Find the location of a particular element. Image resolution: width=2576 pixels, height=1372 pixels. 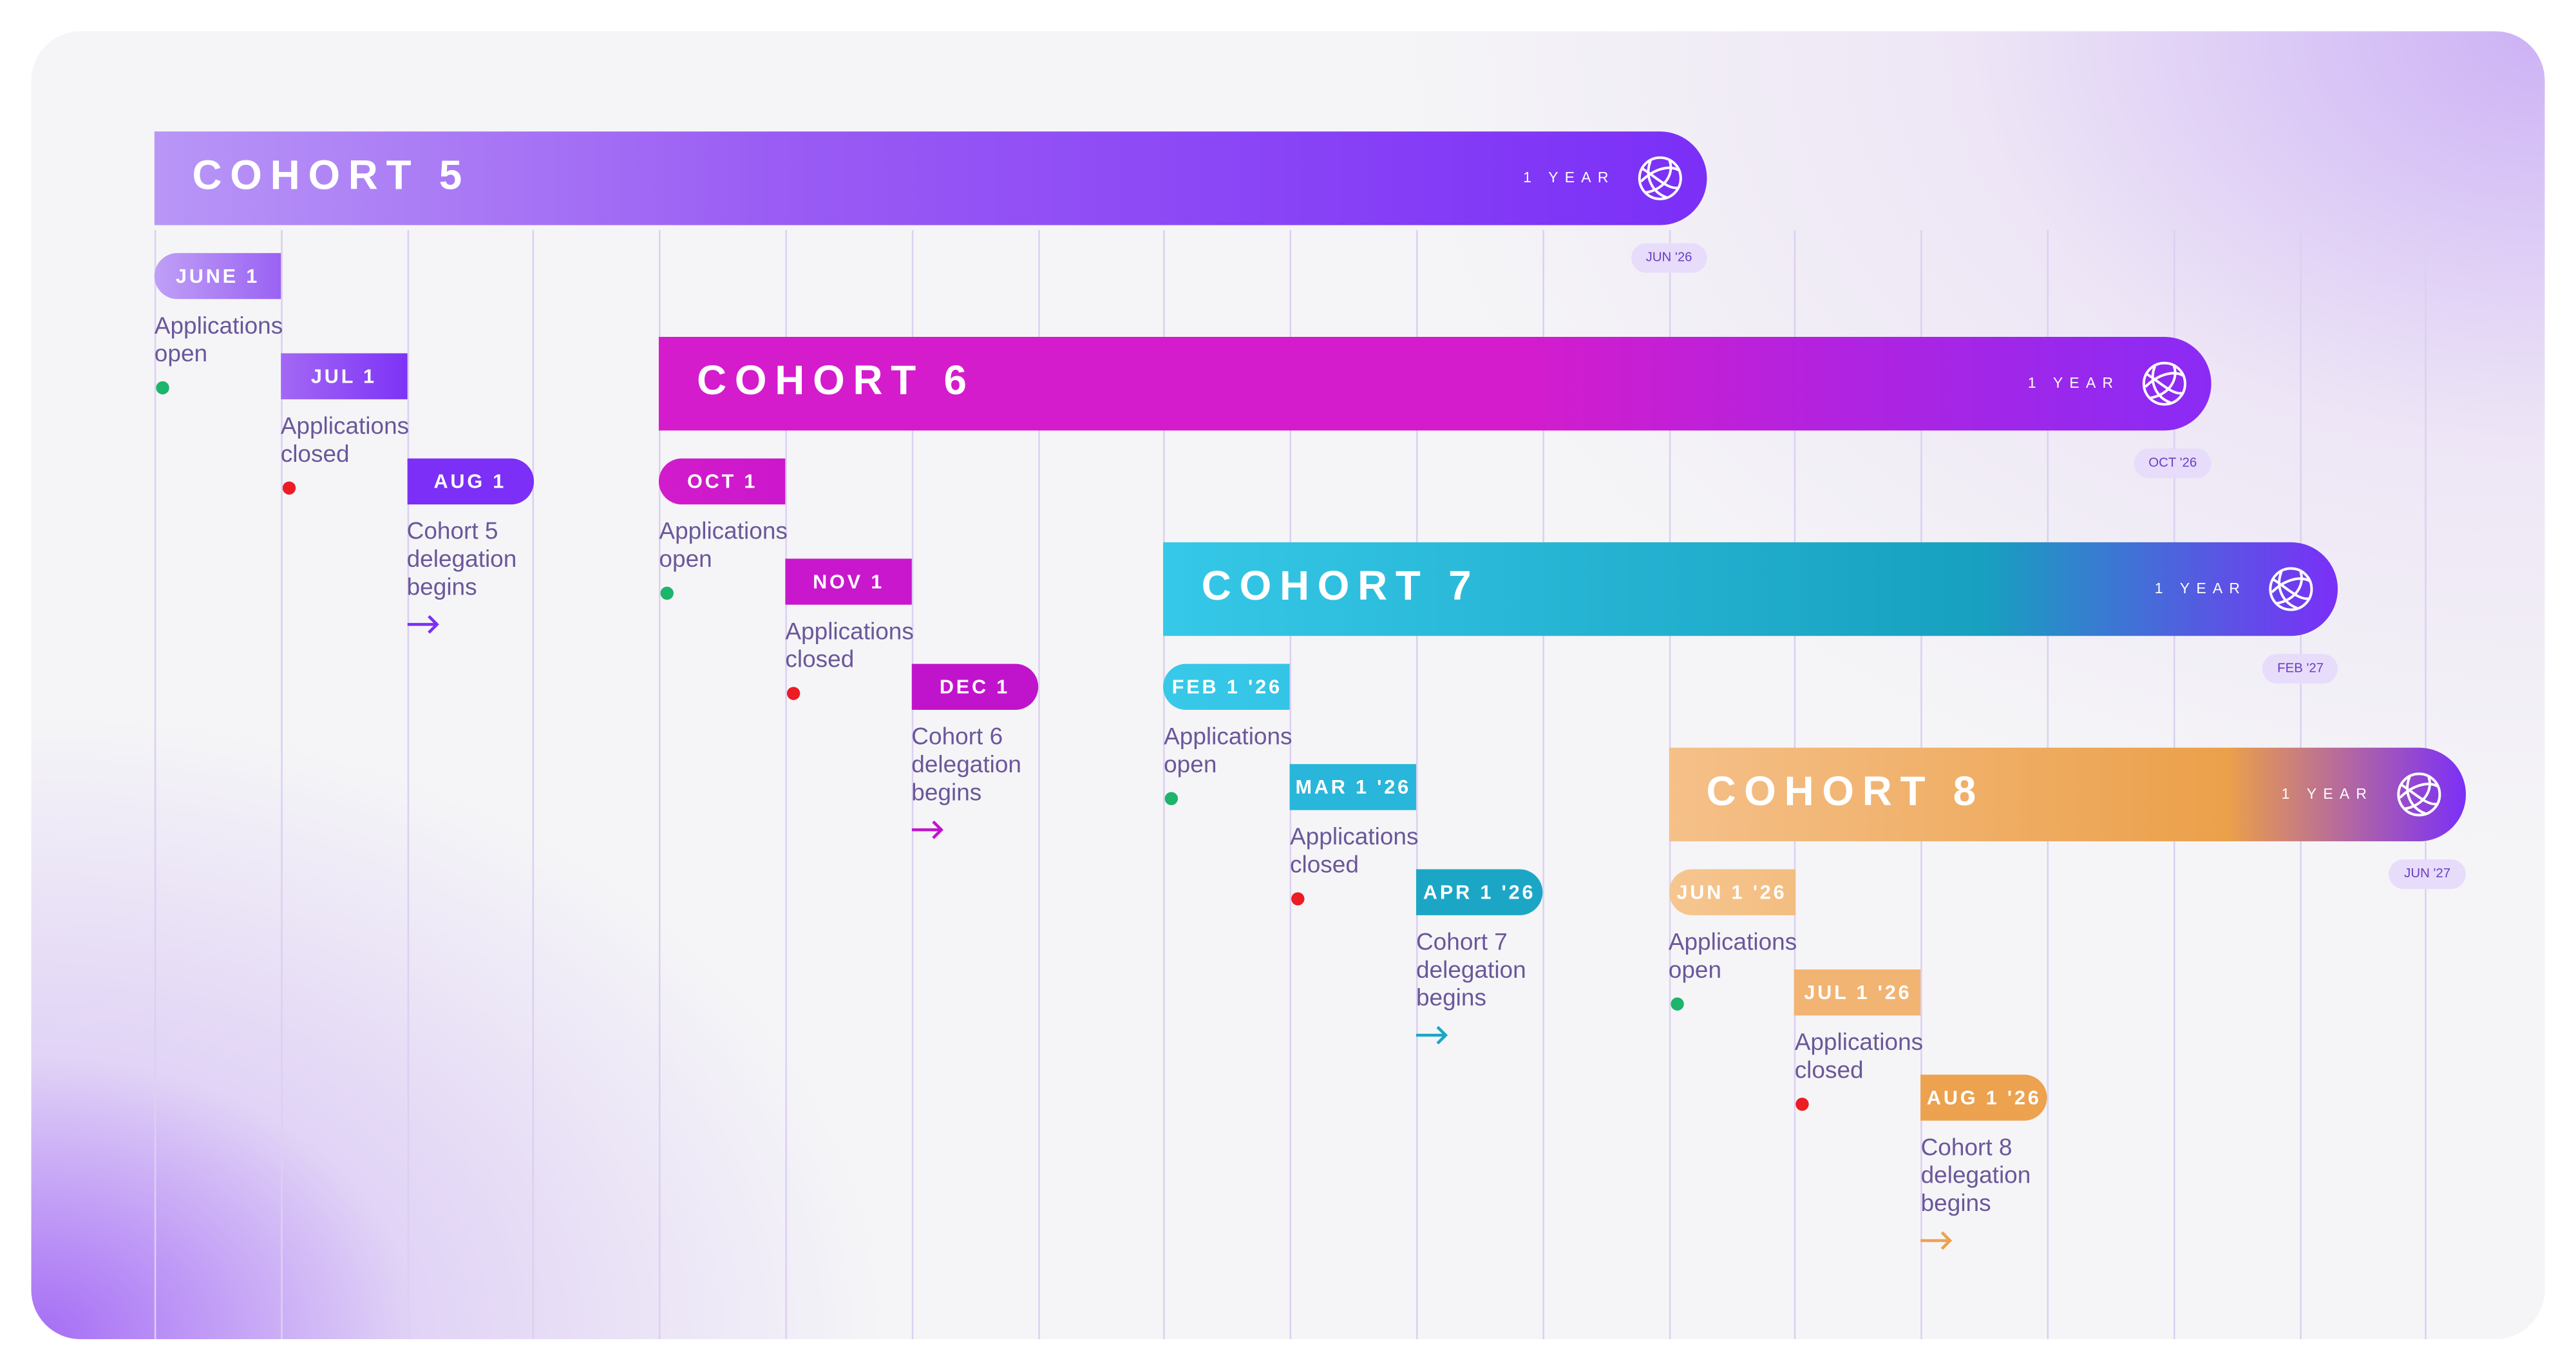

milestone-date-tag: MAR 1 '26 is located at coordinates (1353, 787).